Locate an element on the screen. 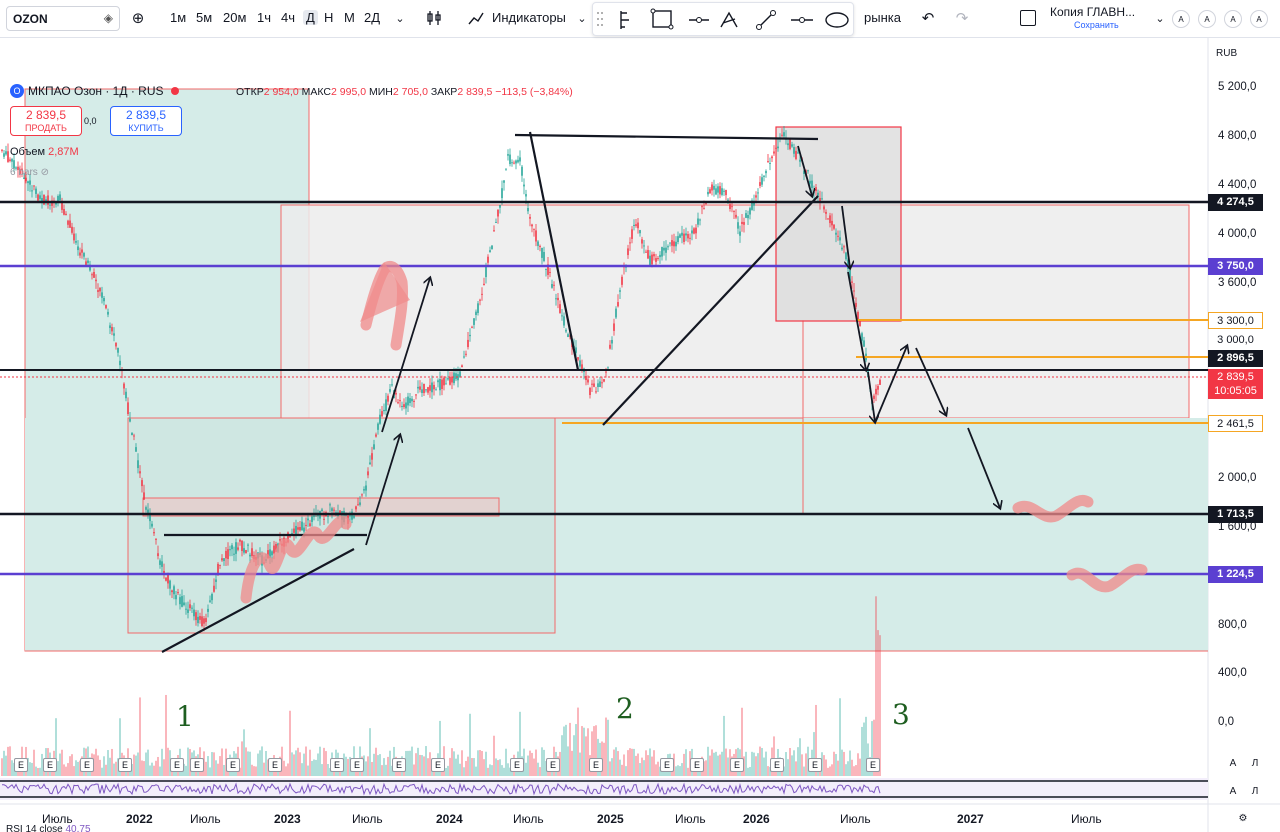 This screenshot has width=1280, height=832. price-tag-2461: 2 461,5 is located at coordinates (1235, 423).